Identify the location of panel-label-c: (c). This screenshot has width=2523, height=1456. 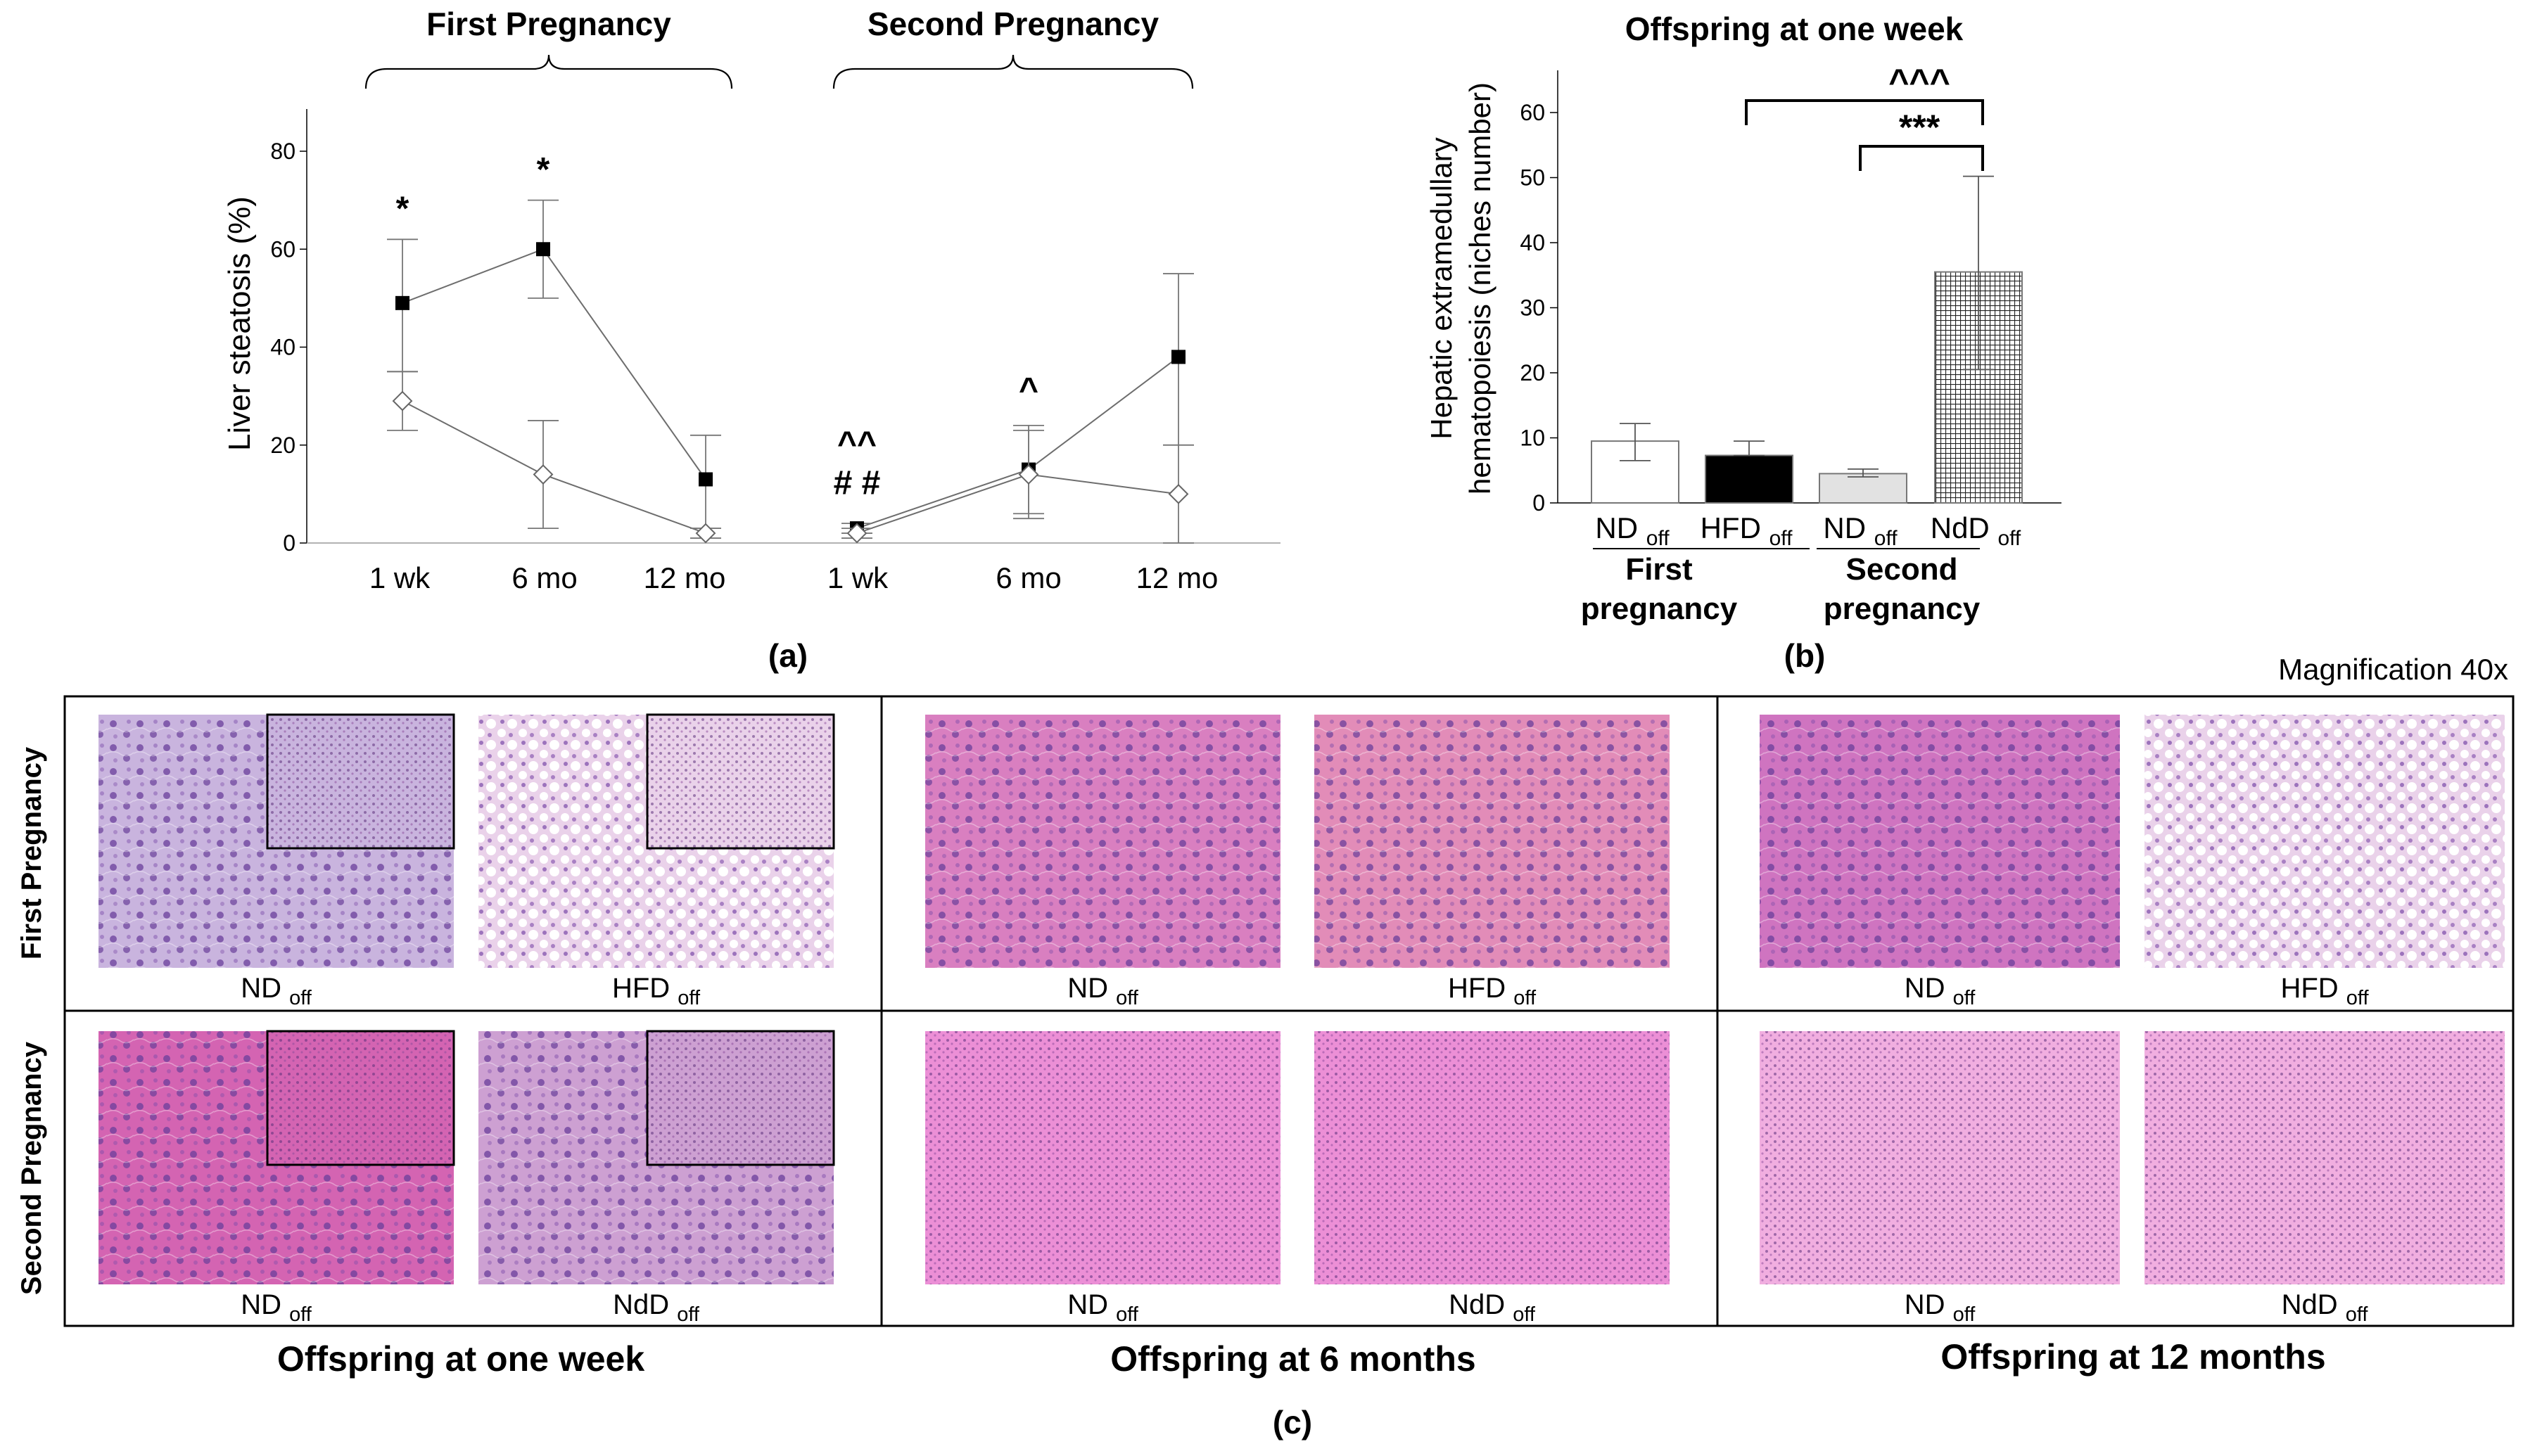
(1292, 1422).